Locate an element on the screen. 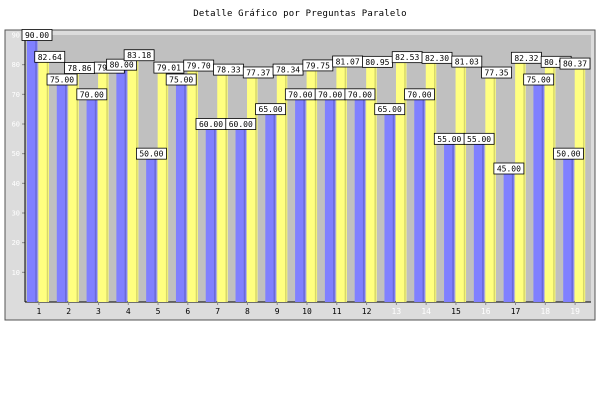  y-tick-label: 90 is located at coordinates (16, 36).